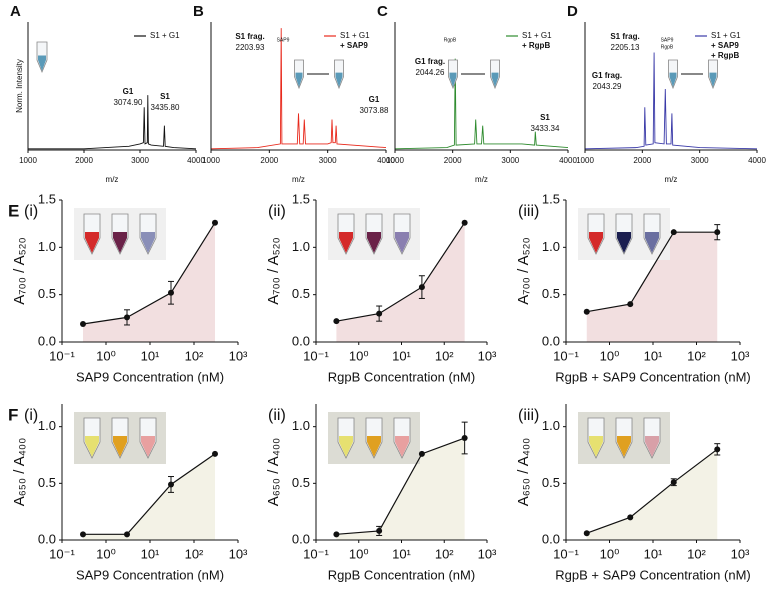  Describe the element at coordinates (528, 211) in the screenshot. I see `subpanel-label: (iii)` at that location.